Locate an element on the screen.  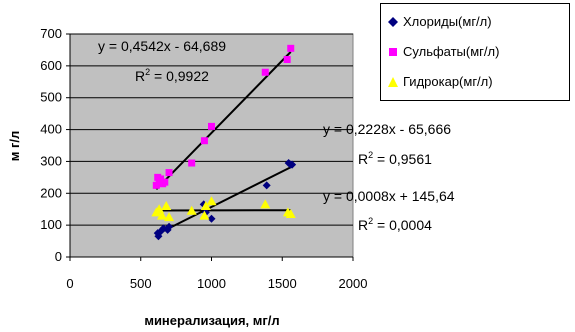
legend-label-sulfates: Сульфаты(мг/л) is located at coordinates (451, 51).